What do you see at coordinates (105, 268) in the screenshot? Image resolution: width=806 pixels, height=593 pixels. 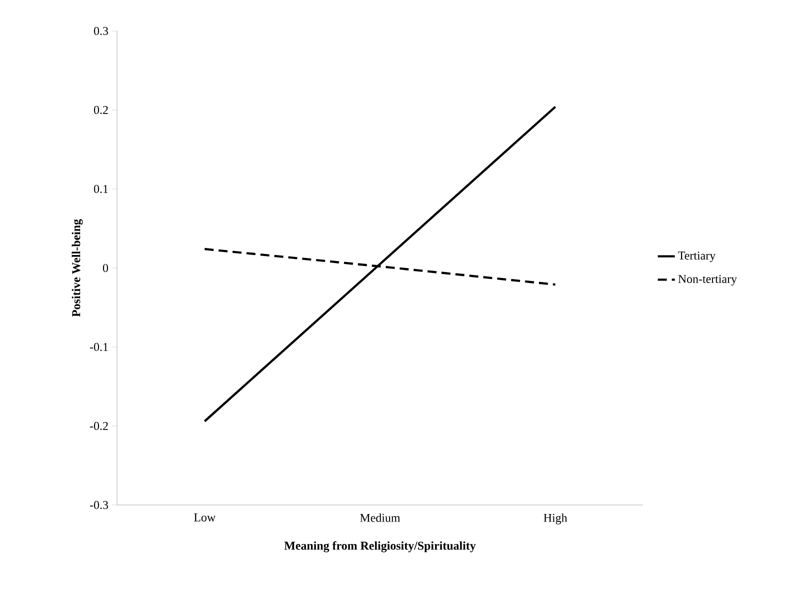 I see `y-tick-label: 0` at bounding box center [105, 268].